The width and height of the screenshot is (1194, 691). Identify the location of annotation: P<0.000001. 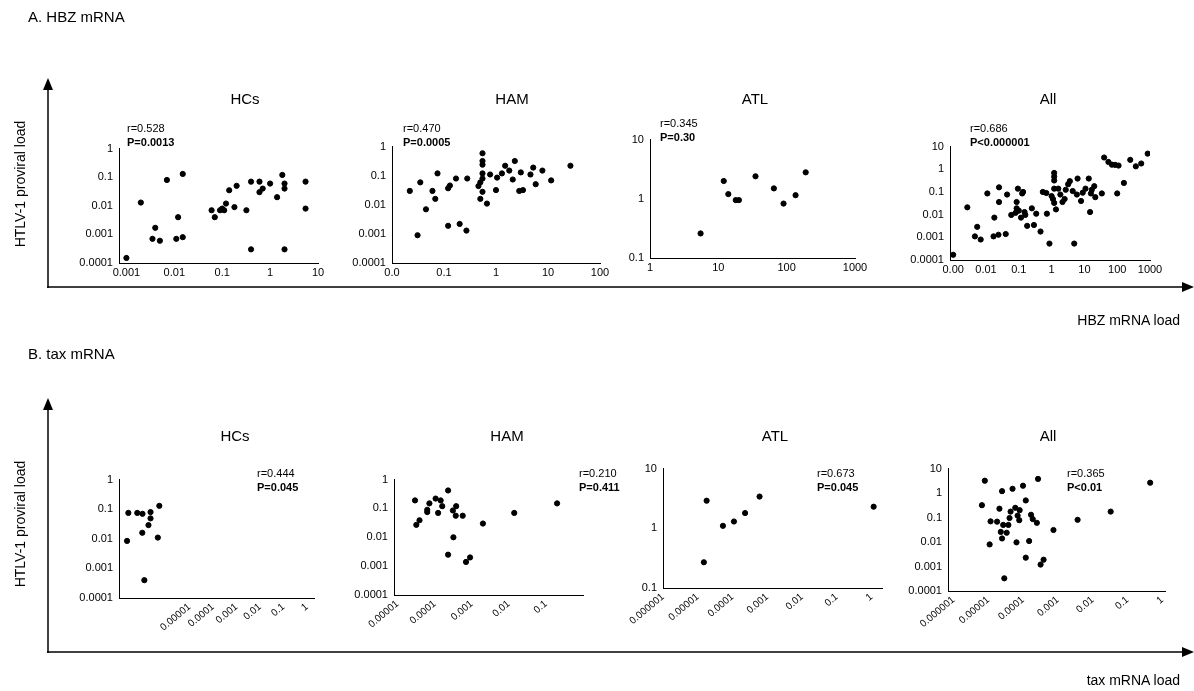
(1000, 142).